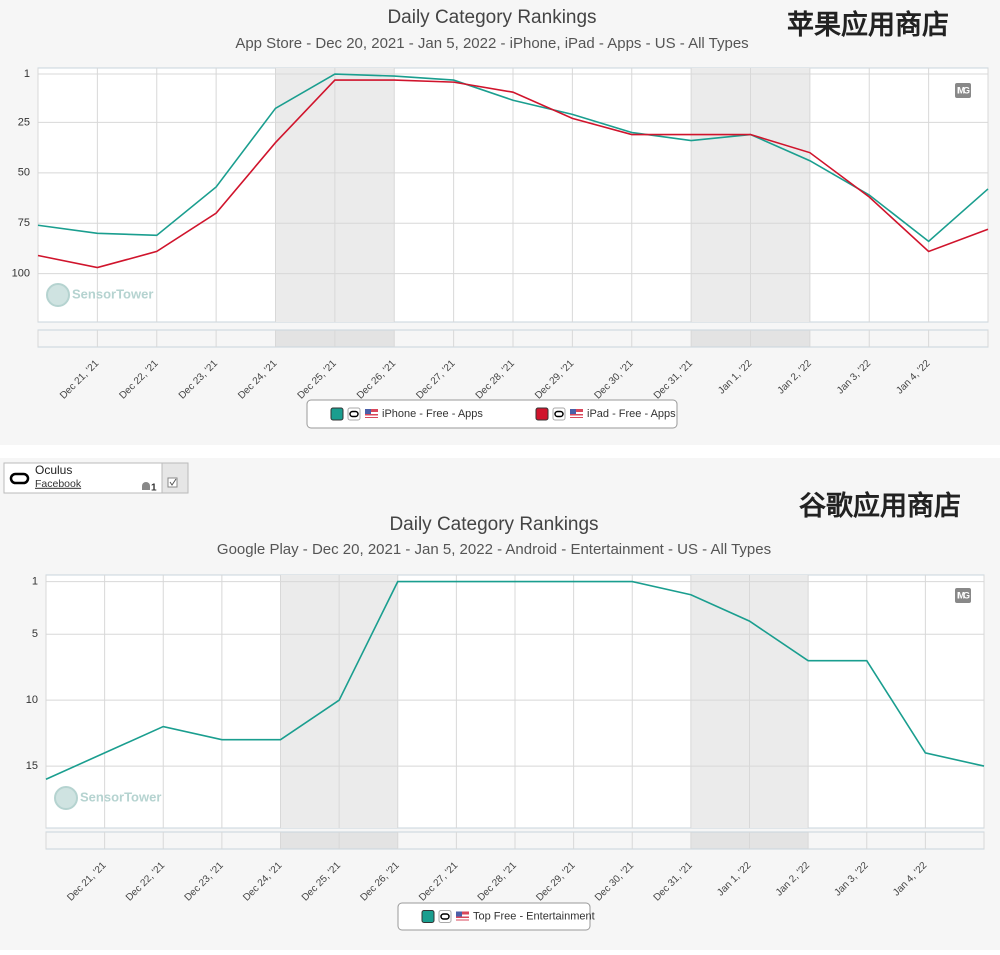 This screenshot has height=955, width=1000. I want to click on y-tick-label: 15, so click(32, 766).